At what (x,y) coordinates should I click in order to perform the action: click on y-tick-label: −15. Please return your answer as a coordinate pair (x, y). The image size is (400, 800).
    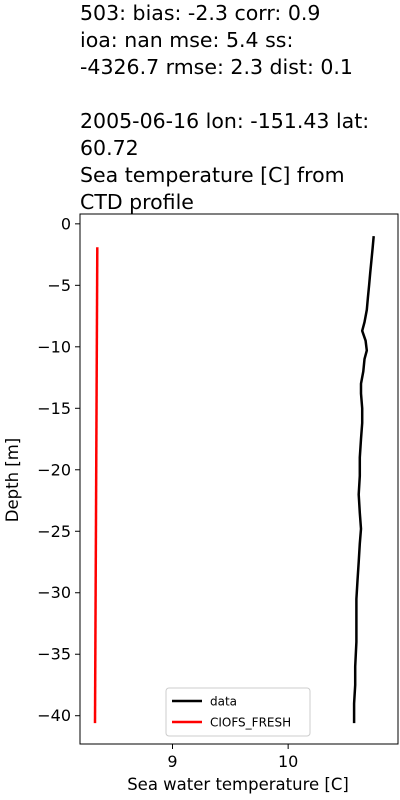
    Looking at the image, I should click on (54, 408).